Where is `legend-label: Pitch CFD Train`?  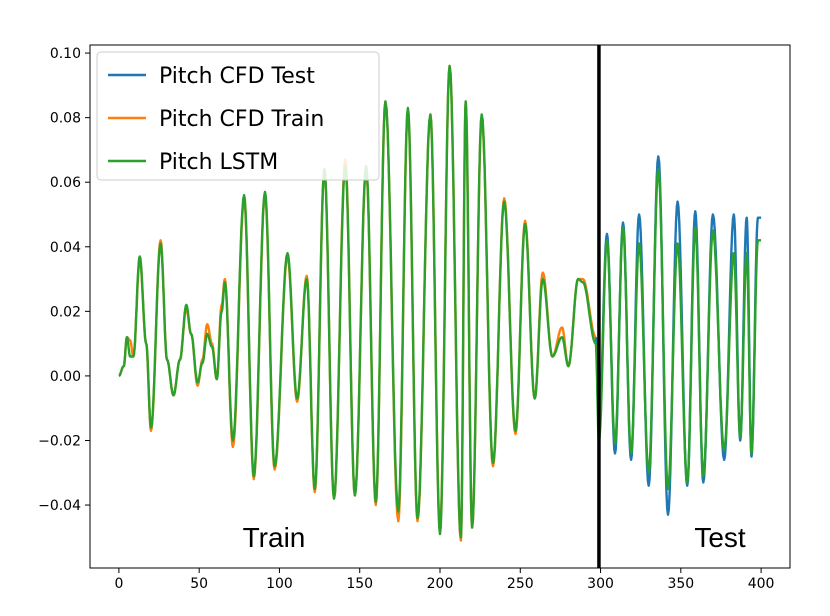
legend-label: Pitch CFD Train is located at coordinates (241, 119).